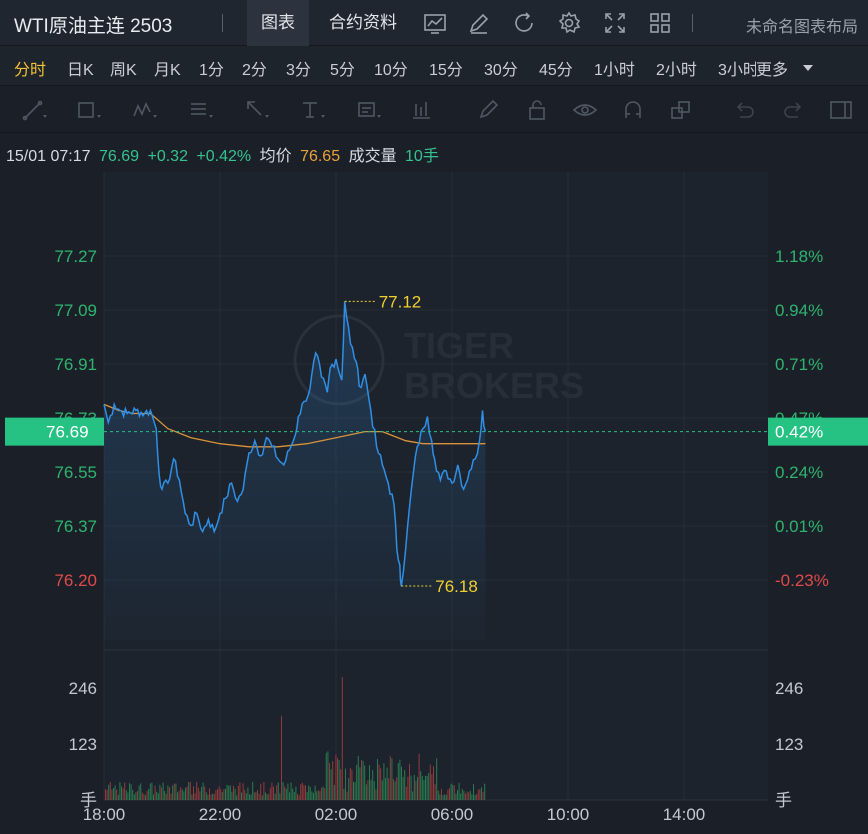  I want to click on interval-5min: 5分, so click(342, 70).